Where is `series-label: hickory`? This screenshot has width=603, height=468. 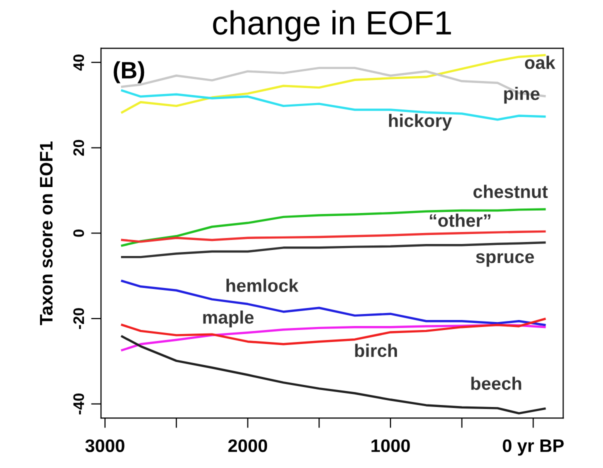
series-label: hickory is located at coordinates (420, 122).